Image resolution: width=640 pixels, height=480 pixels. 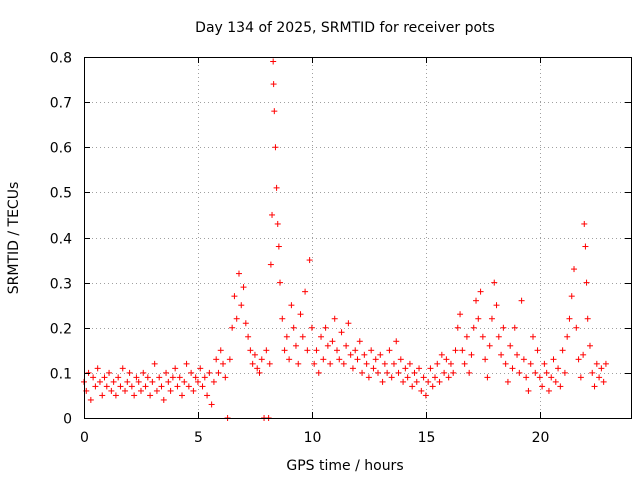 I want to click on y-tick-label: 0.8, so click(x=61, y=59).